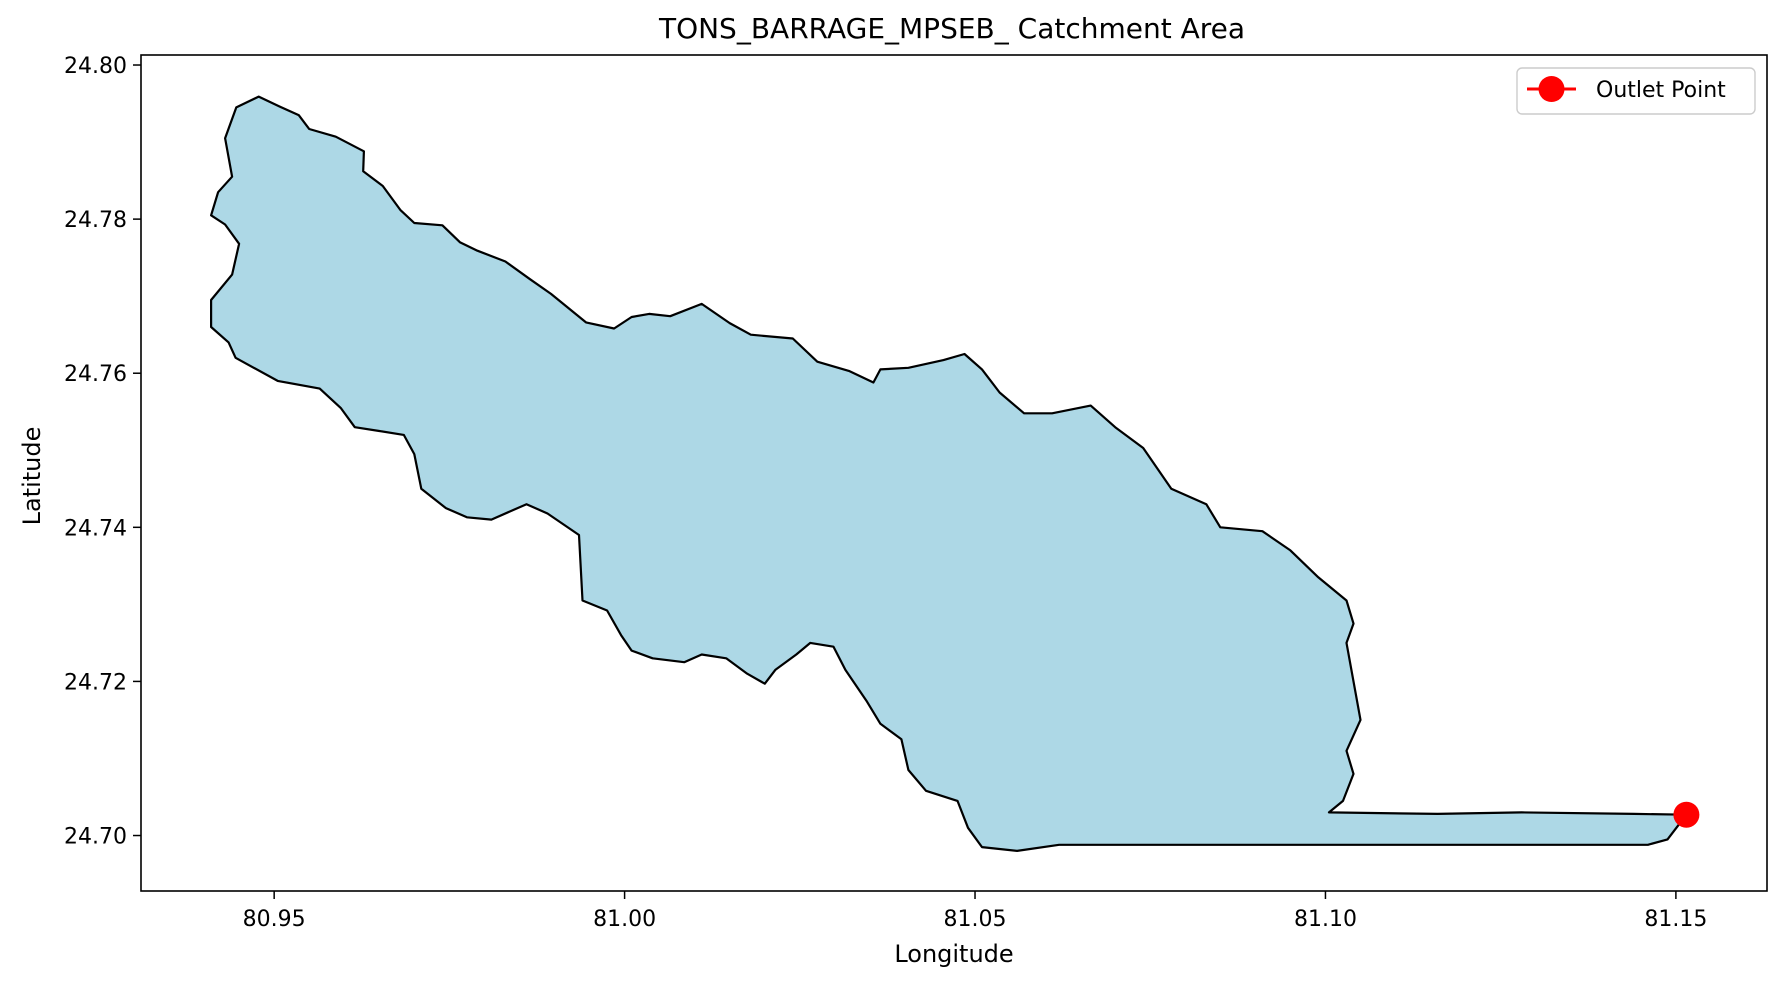  I want to click on y-axis-ticks: 24.70 24.72 24.74 24.76 24.78 24.80, so click(102, 452).